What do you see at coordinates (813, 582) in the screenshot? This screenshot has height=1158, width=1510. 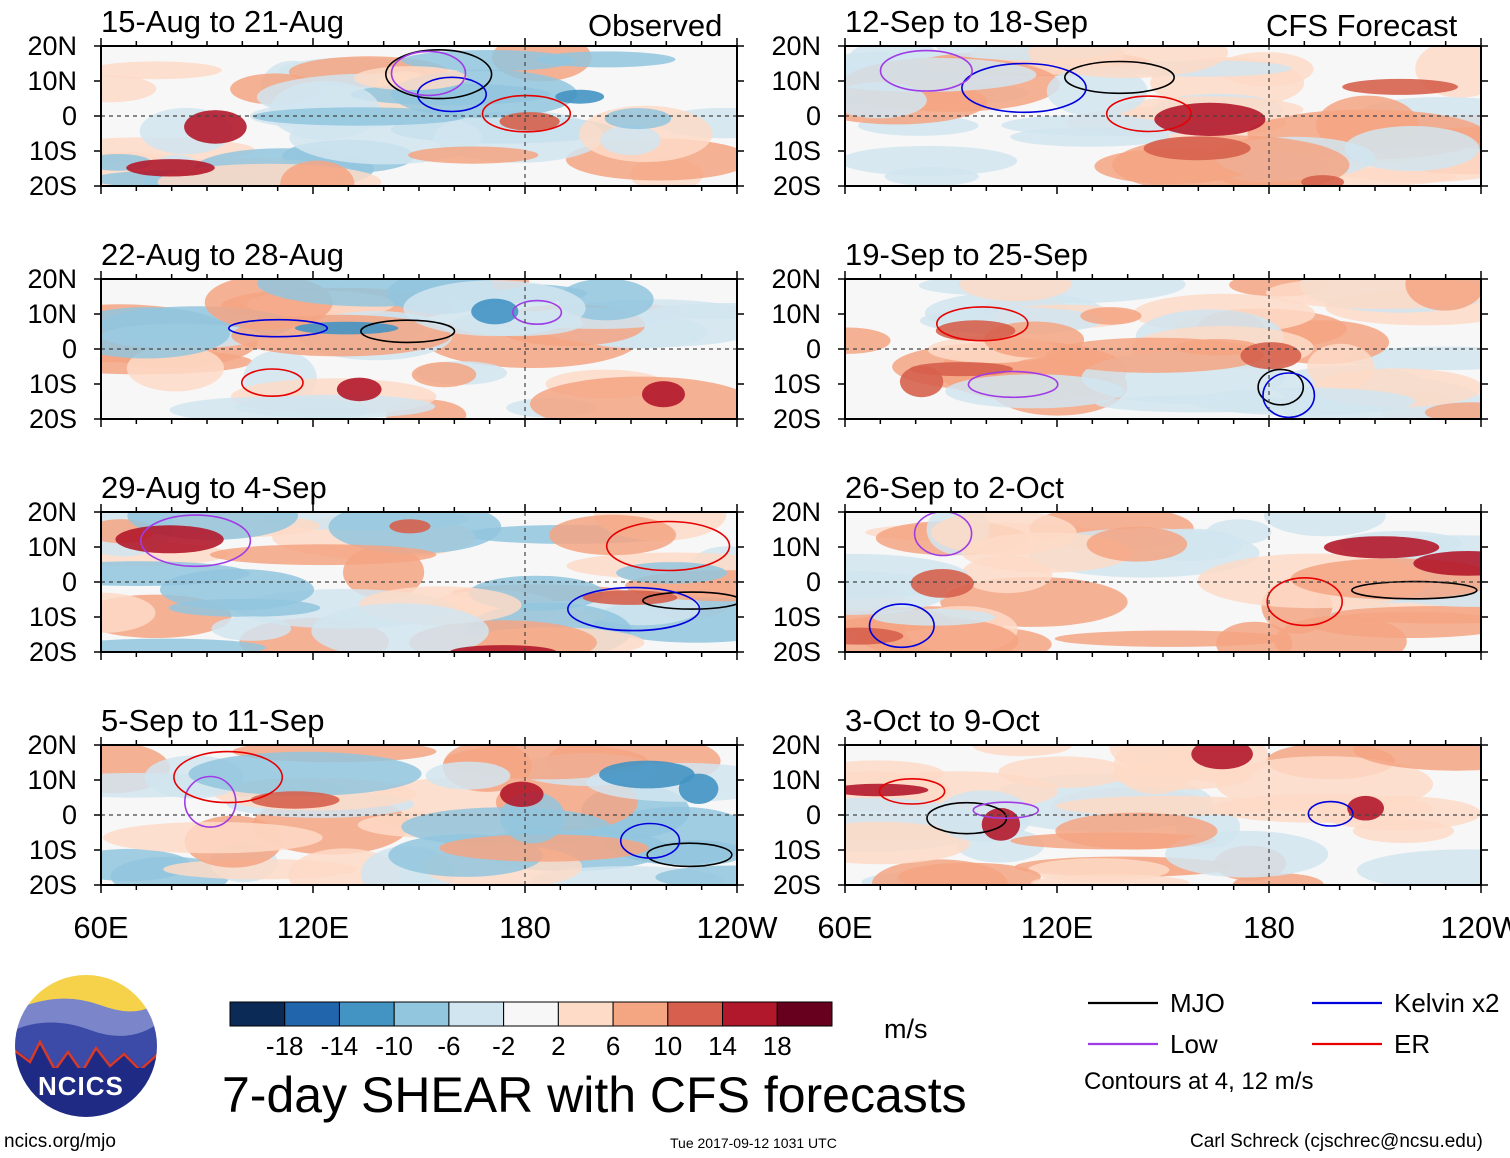 I see `ytick-fc-3-2: 0` at bounding box center [813, 582].